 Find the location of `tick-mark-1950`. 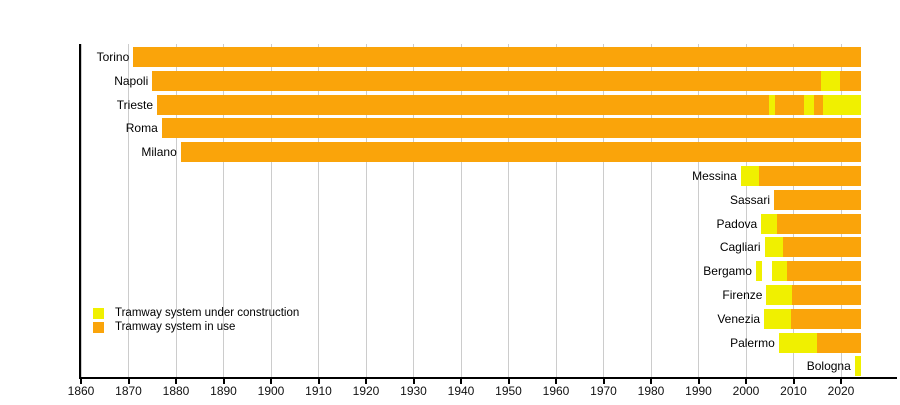

tick-mark-1950 is located at coordinates (508, 381).